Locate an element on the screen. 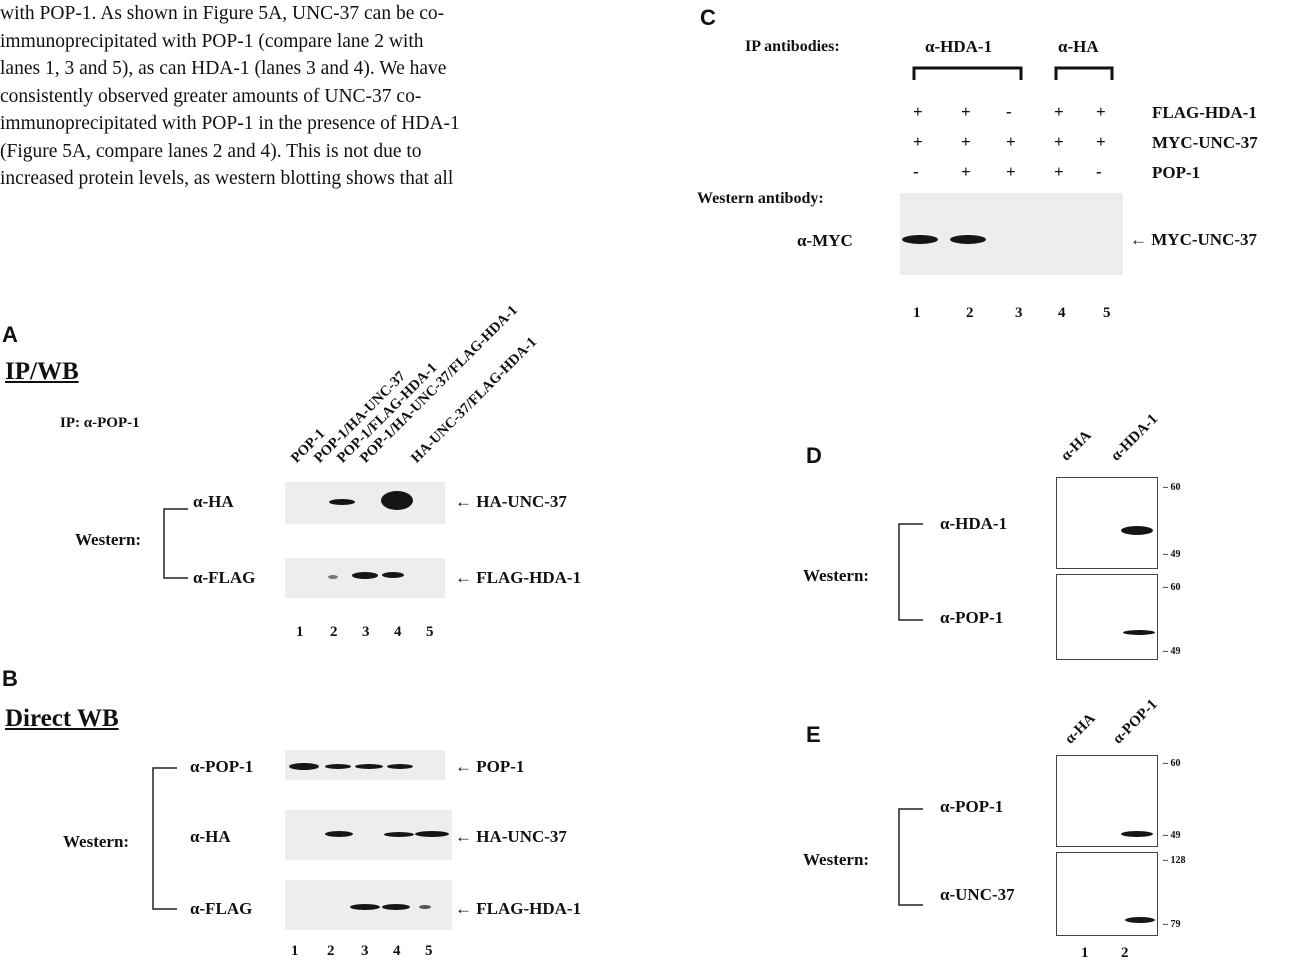 The height and width of the screenshot is (967, 1304). ip-group-label: α-HDA-1 is located at coordinates (959, 46).